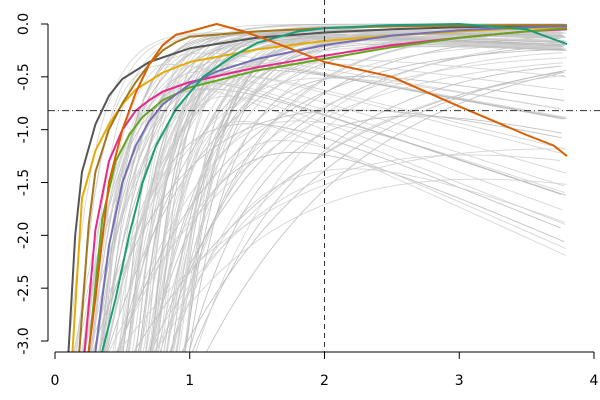 The height and width of the screenshot is (400, 600). Describe the element at coordinates (24, 24) in the screenshot. I see `y-tick-label: 0.0` at that location.